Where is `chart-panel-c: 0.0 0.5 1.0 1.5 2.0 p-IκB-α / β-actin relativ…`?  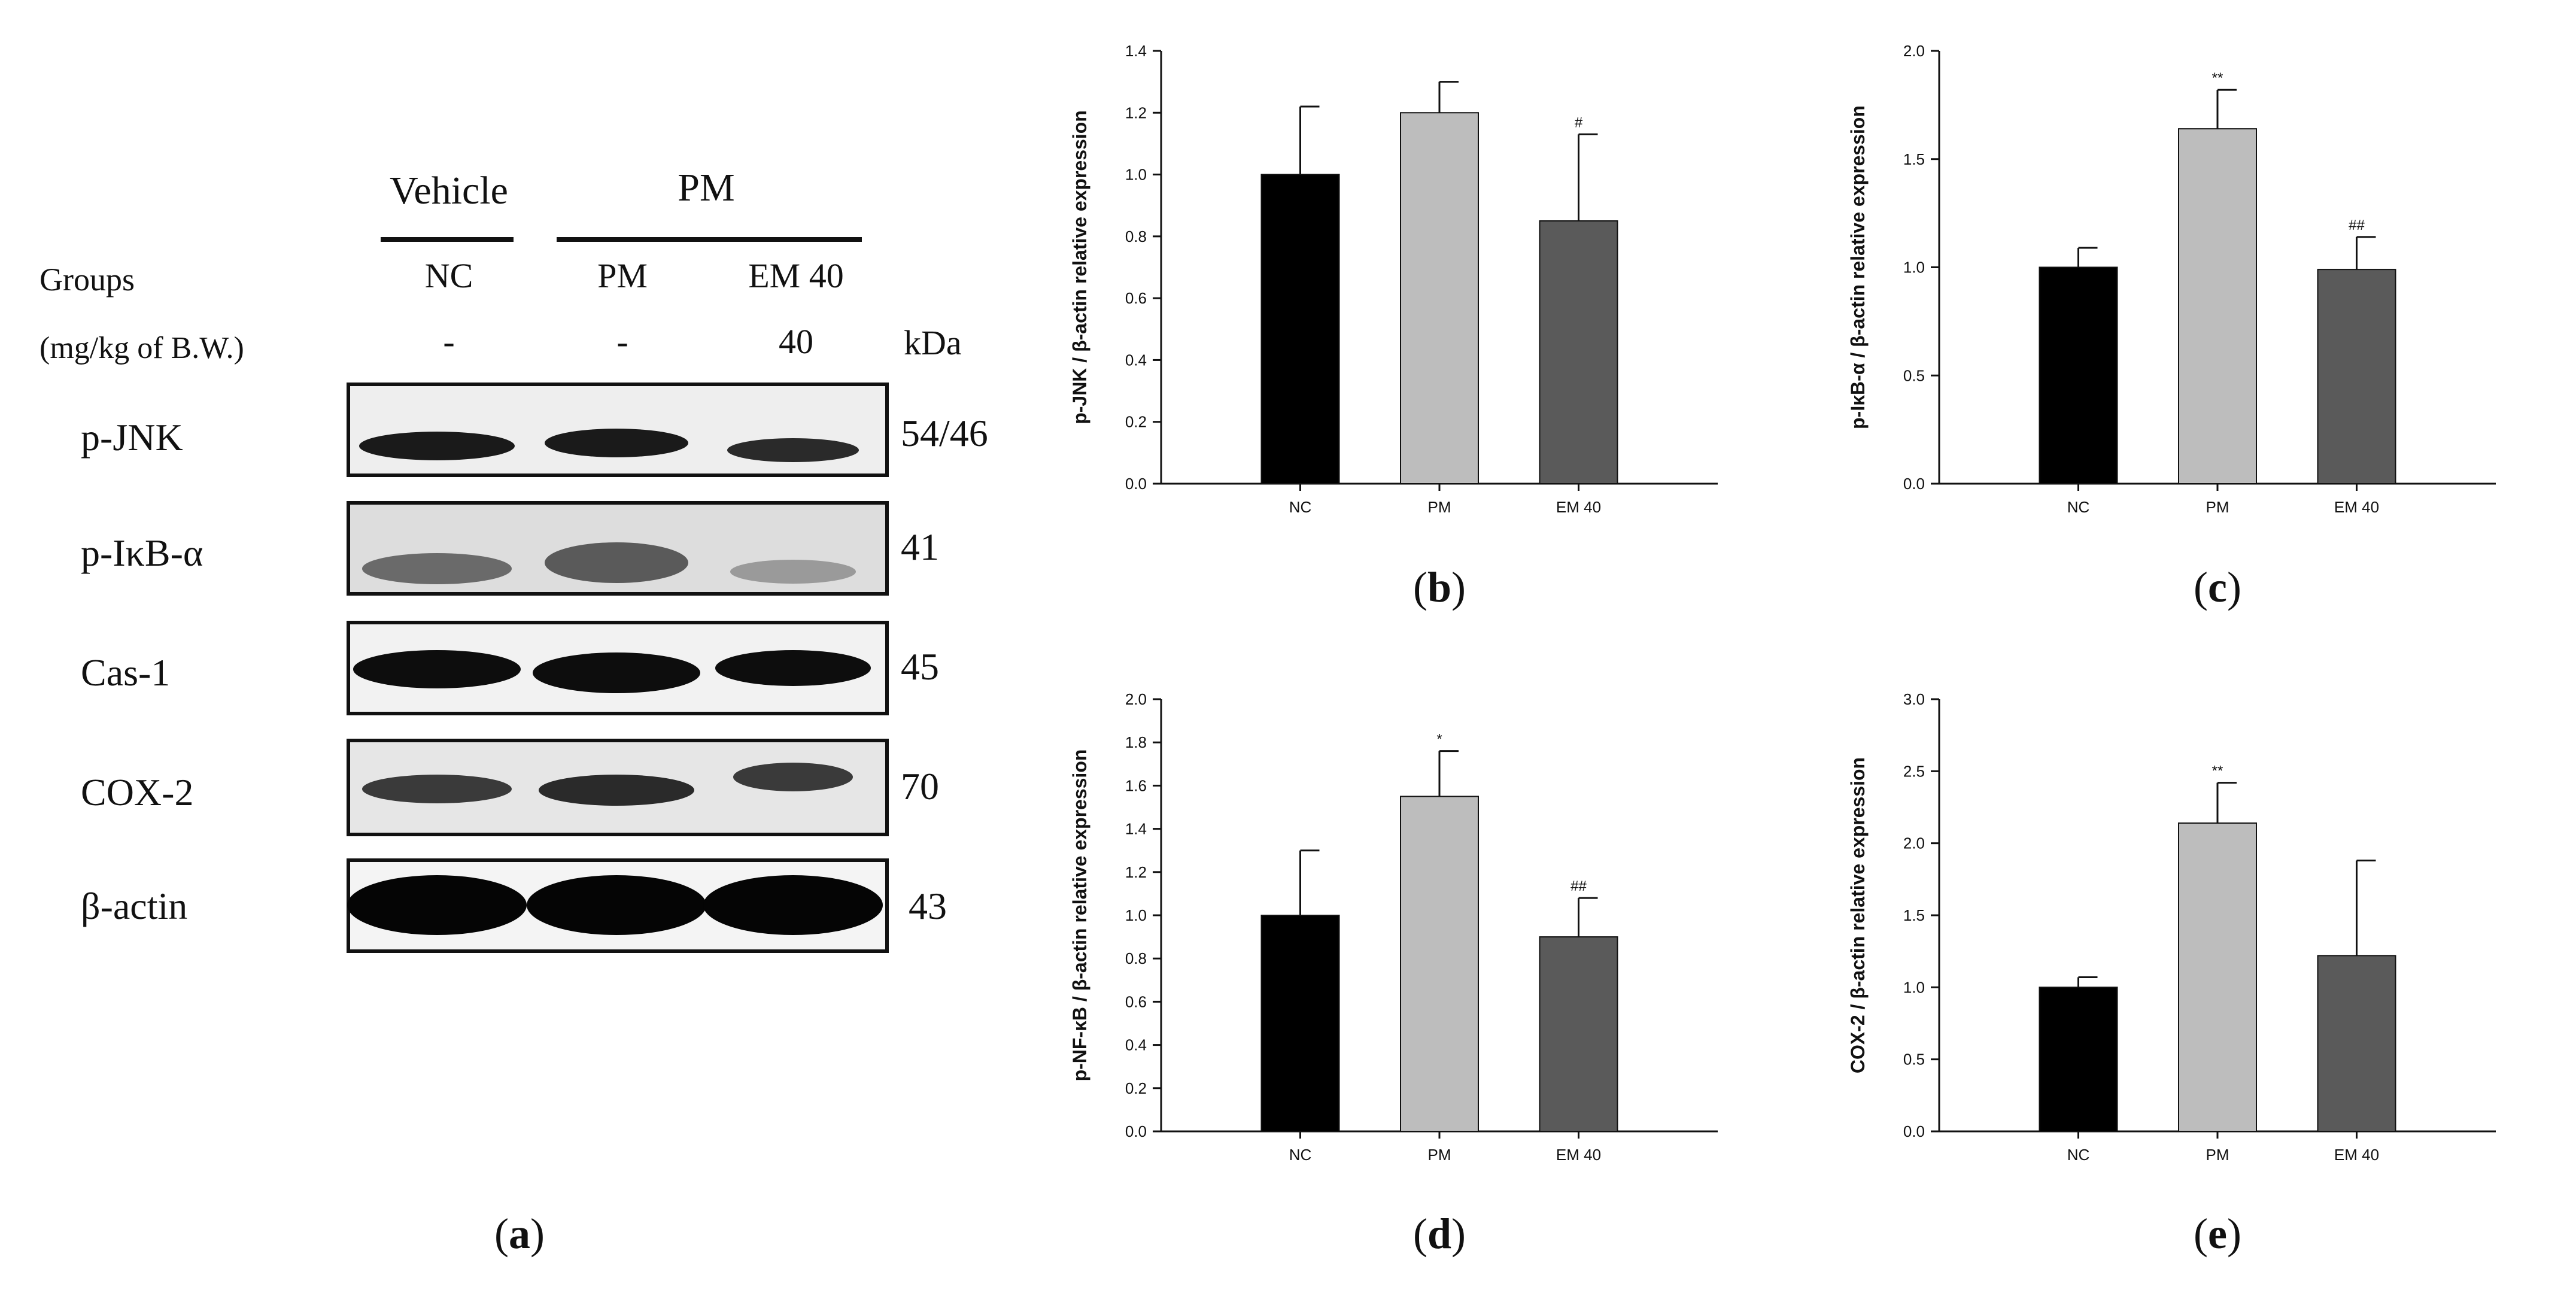
chart-panel-c: 0.0 0.5 1.0 1.5 2.0 p-IκB-α / β-actin relativ… is located at coordinates (2171, 279).